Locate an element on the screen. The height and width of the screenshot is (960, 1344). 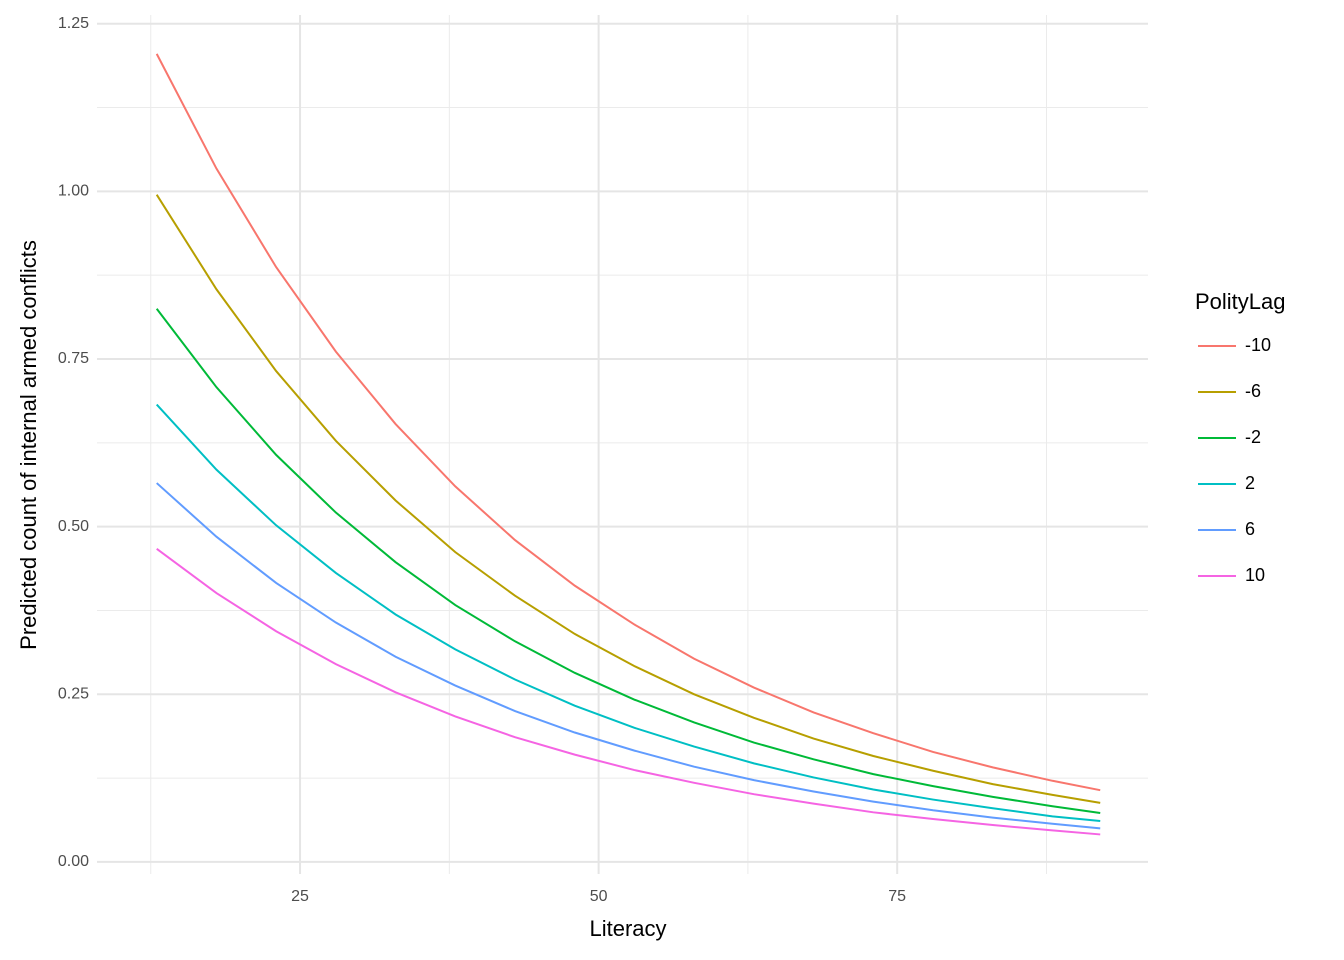
y-tick-label: 0.25 is located at coordinates (73, 694).